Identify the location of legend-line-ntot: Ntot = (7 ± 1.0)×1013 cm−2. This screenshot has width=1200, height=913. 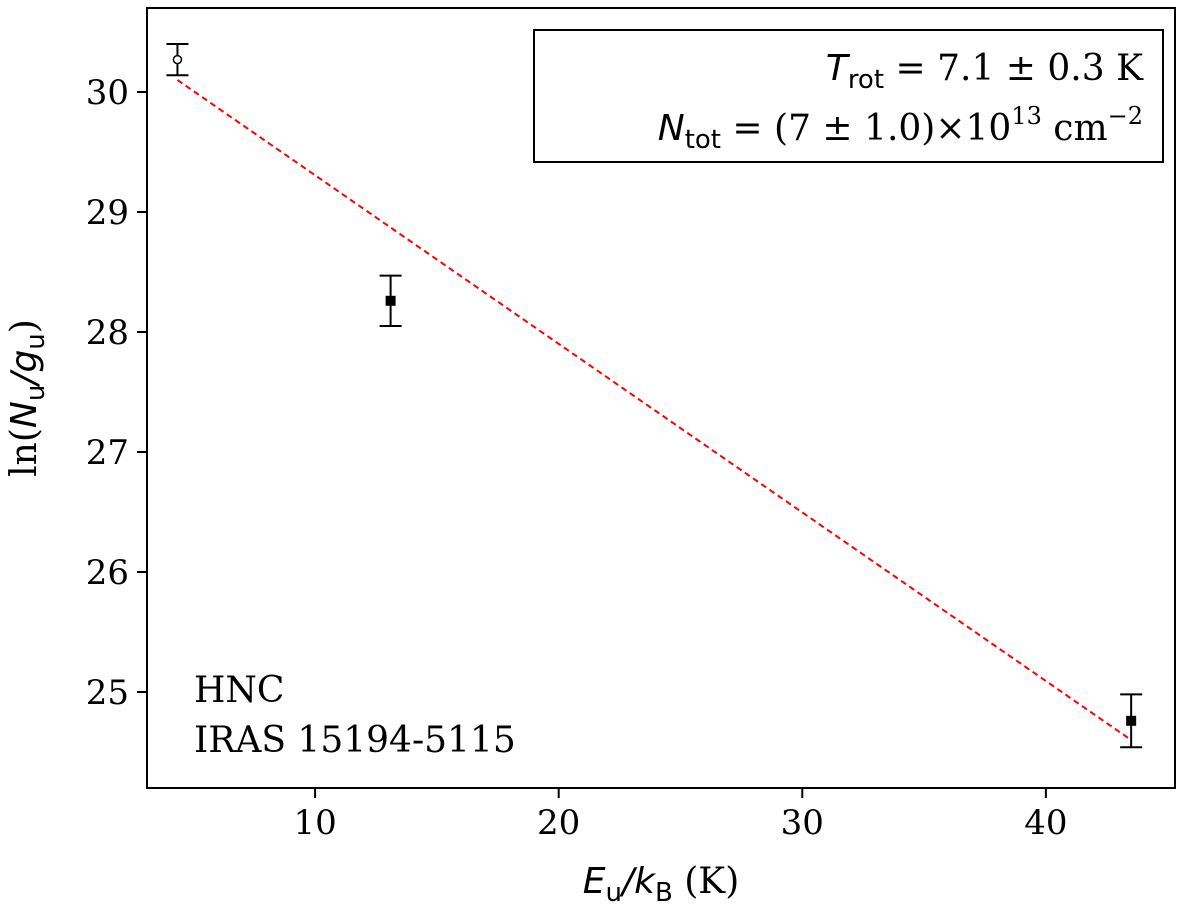
(900, 128).